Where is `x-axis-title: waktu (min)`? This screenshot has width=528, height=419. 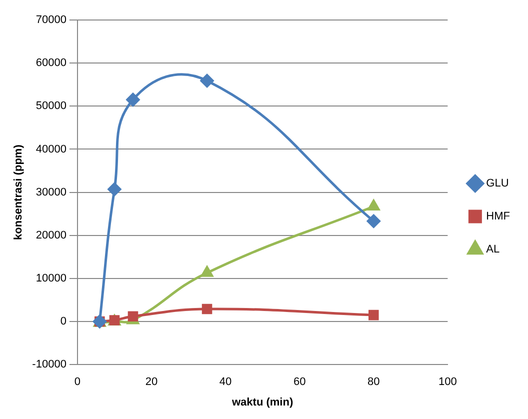
x-axis-title: waktu (min) is located at coordinates (262, 402).